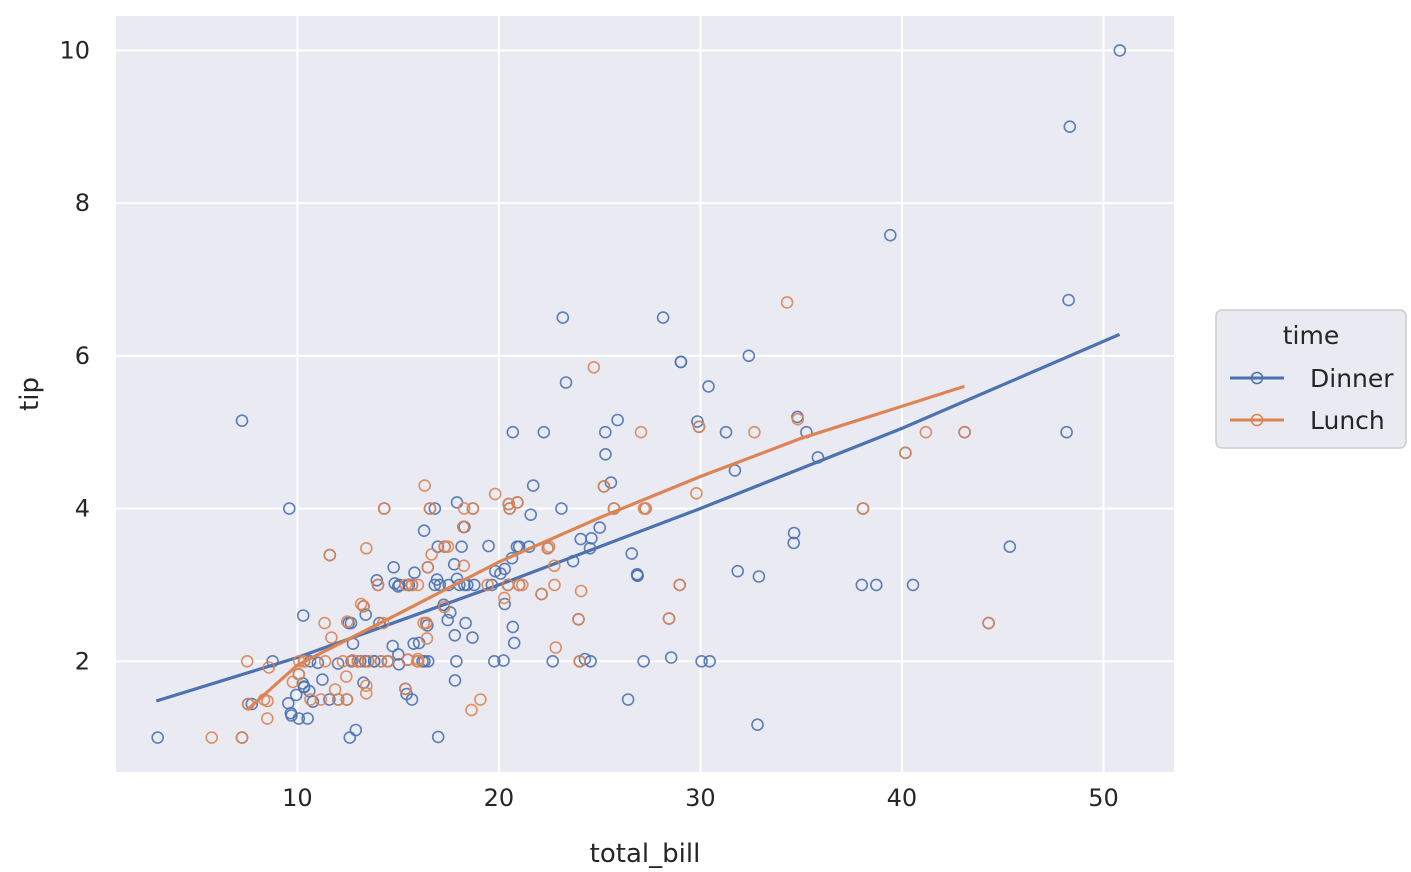 This screenshot has width=1411, height=872. What do you see at coordinates (82, 661) in the screenshot?
I see `y-tick-label: 2` at bounding box center [82, 661].